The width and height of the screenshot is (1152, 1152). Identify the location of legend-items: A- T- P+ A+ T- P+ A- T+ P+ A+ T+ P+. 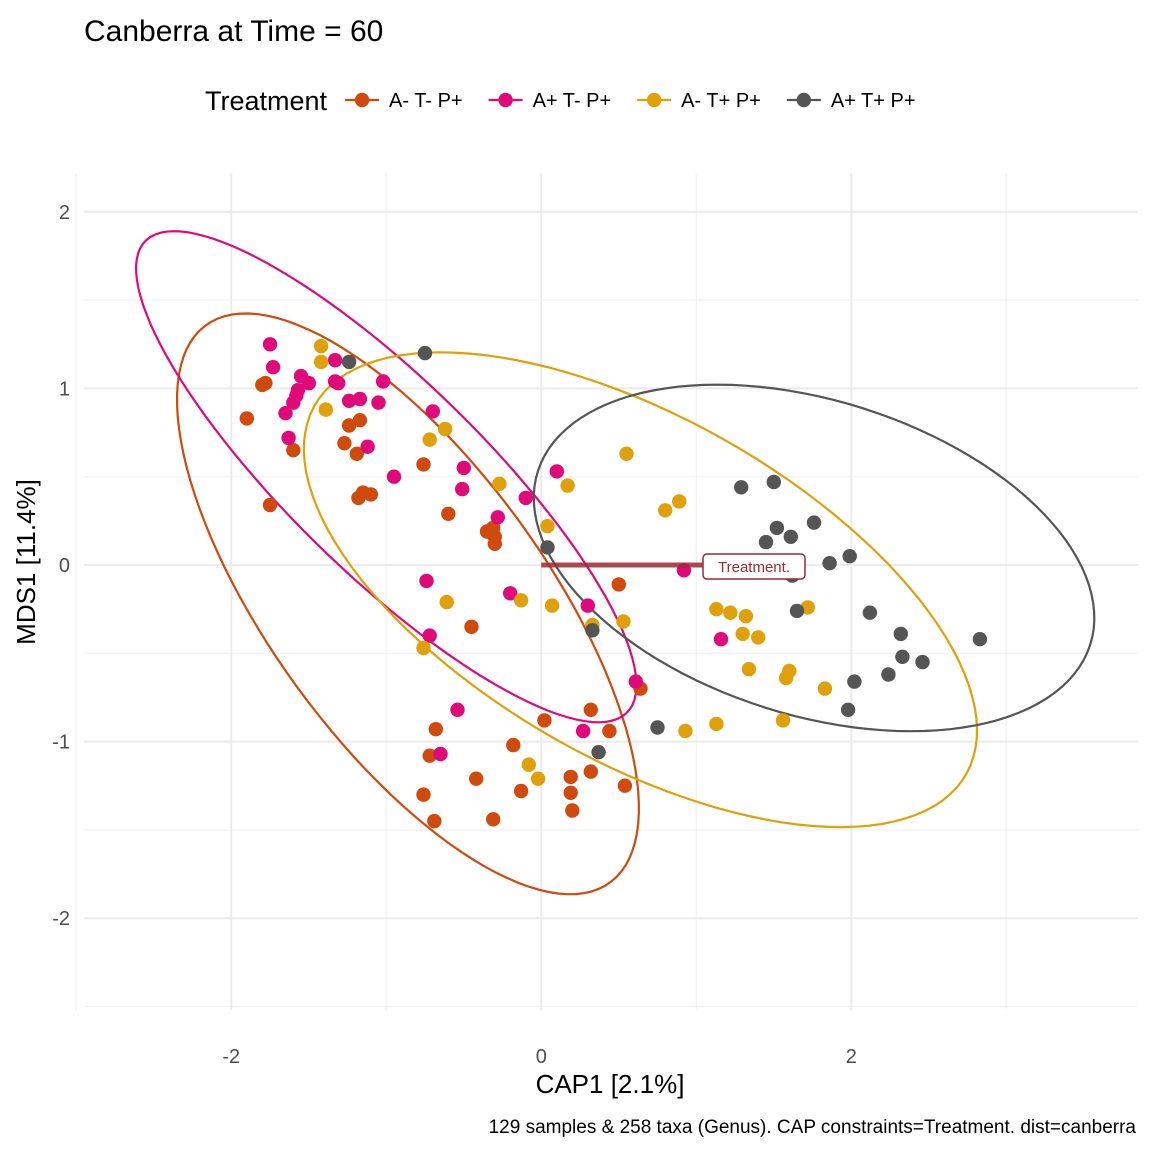
(630, 101).